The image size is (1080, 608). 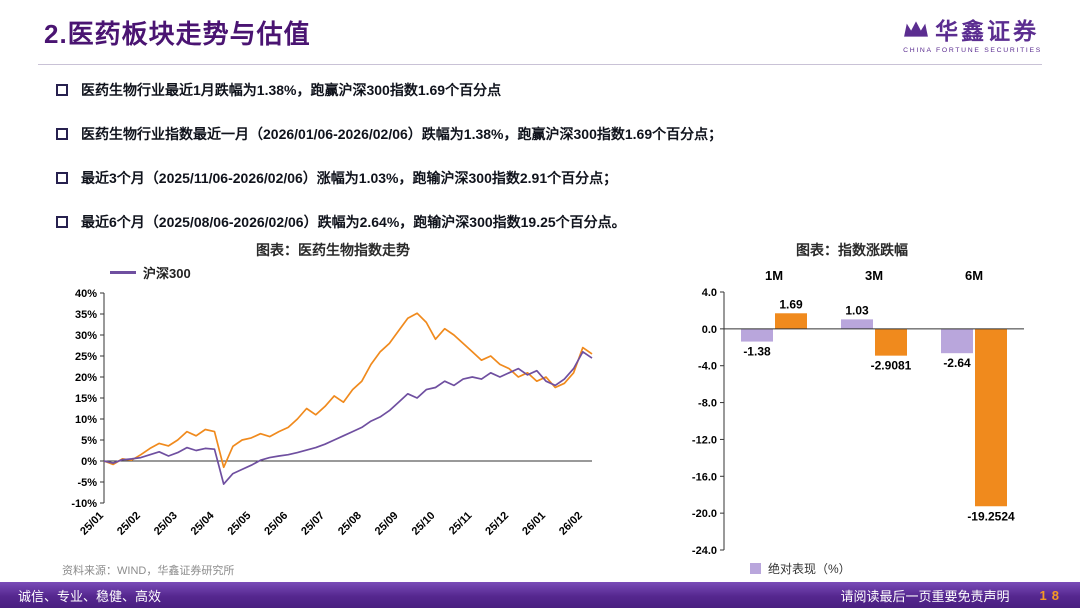 I want to click on svg-text: 35%, so click(x=86, y=315).